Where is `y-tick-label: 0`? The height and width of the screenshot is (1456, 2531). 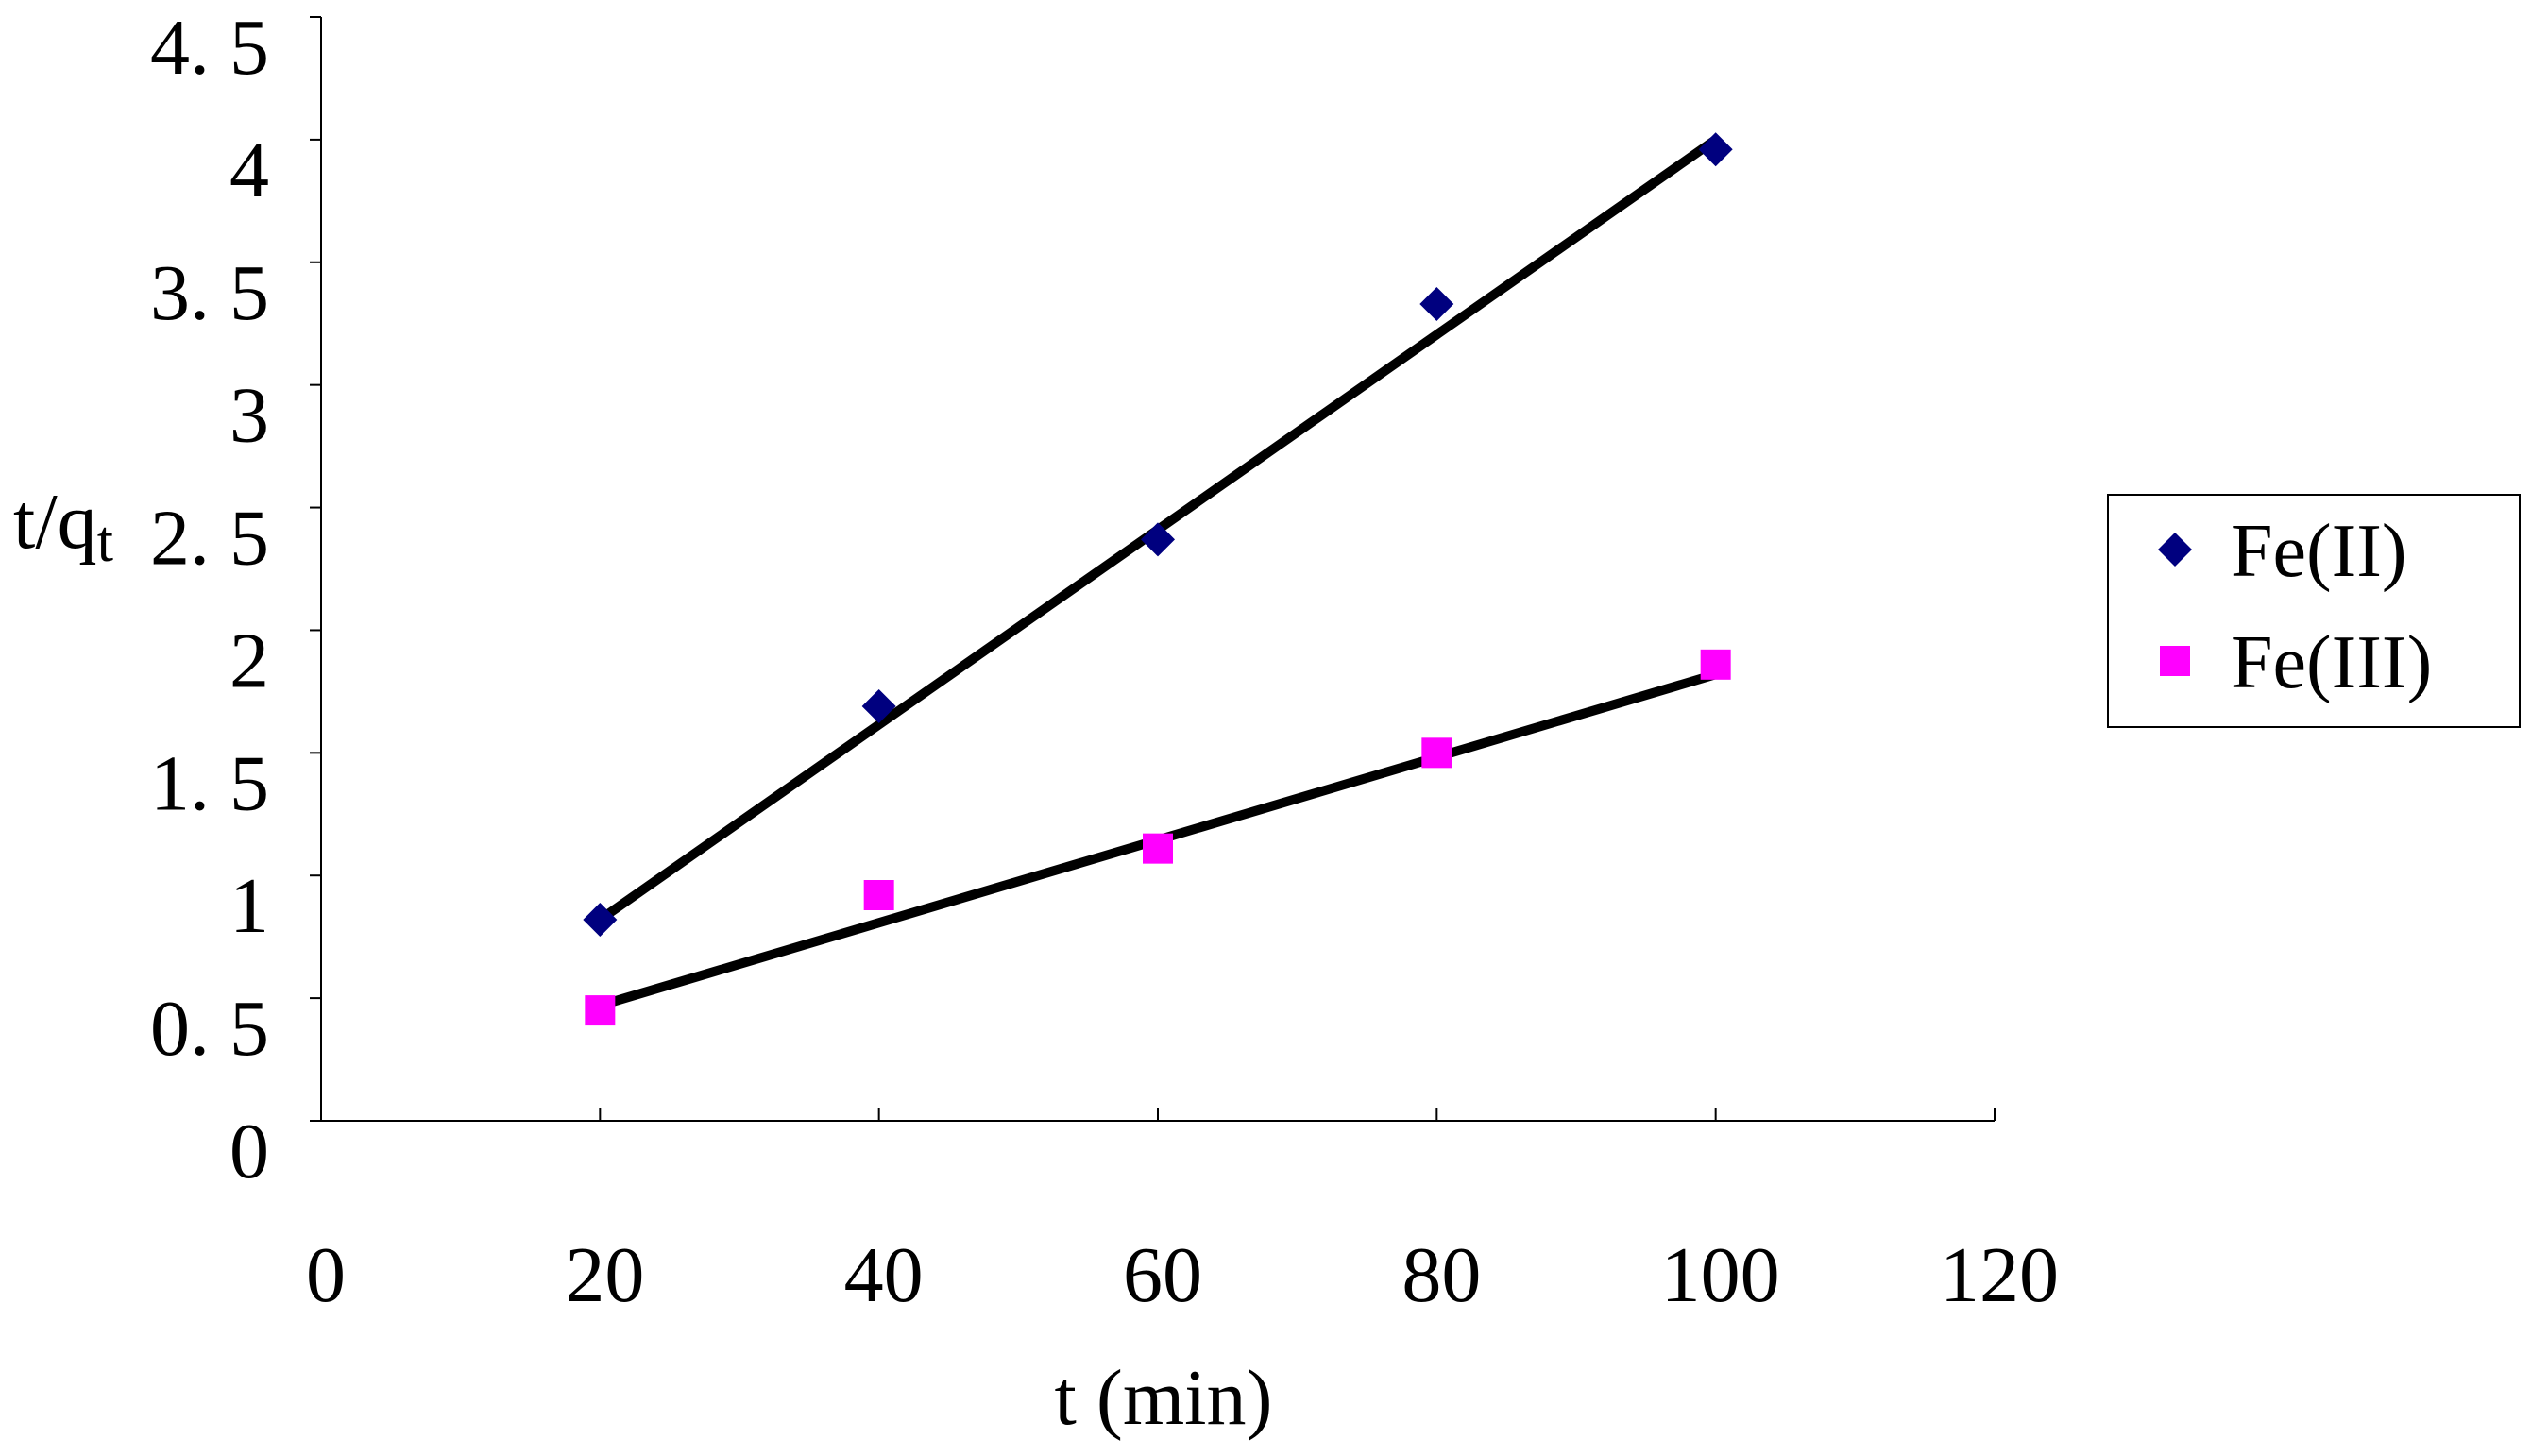
y-tick-label: 0 is located at coordinates (249, 1151).